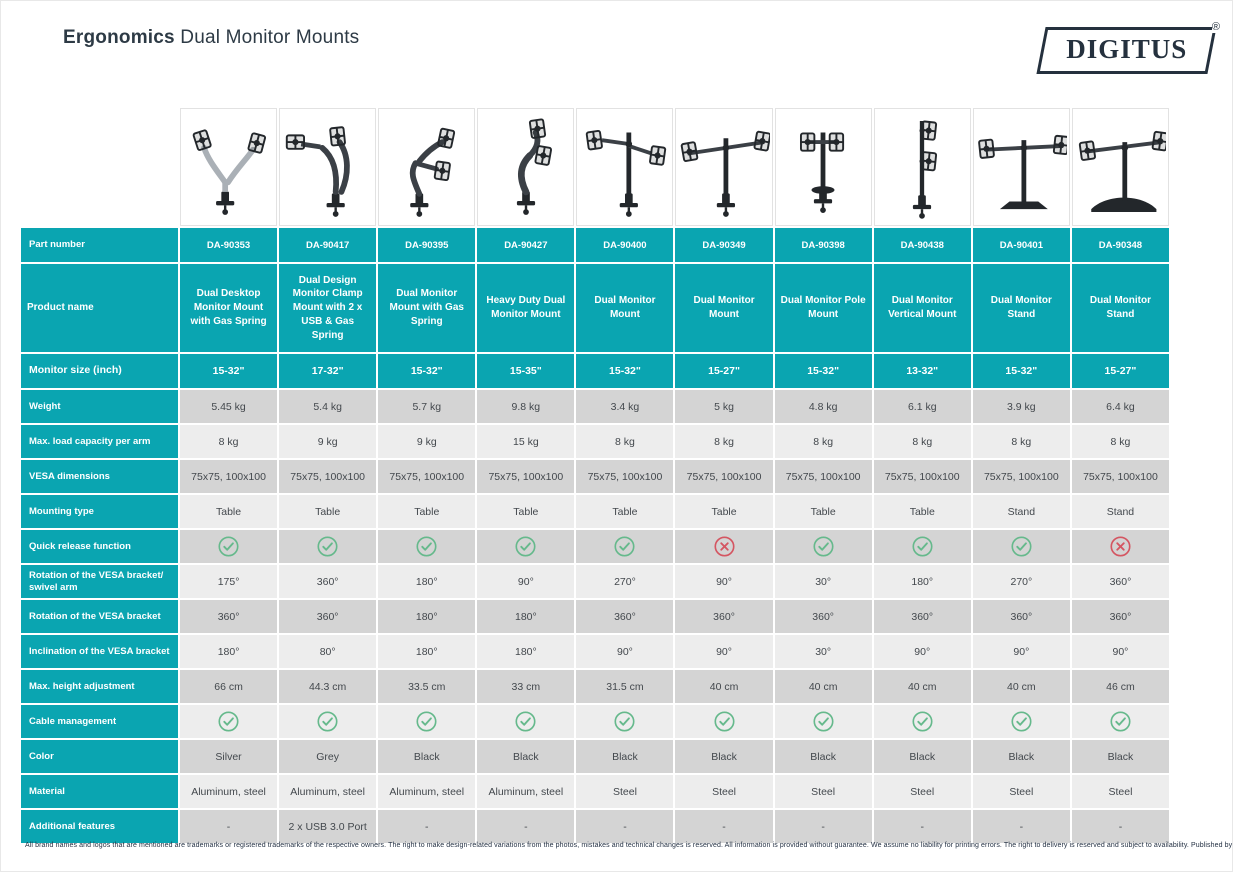  Describe the element at coordinates (99, 686) in the screenshot. I see `row-label: Max. height adjustment` at that location.